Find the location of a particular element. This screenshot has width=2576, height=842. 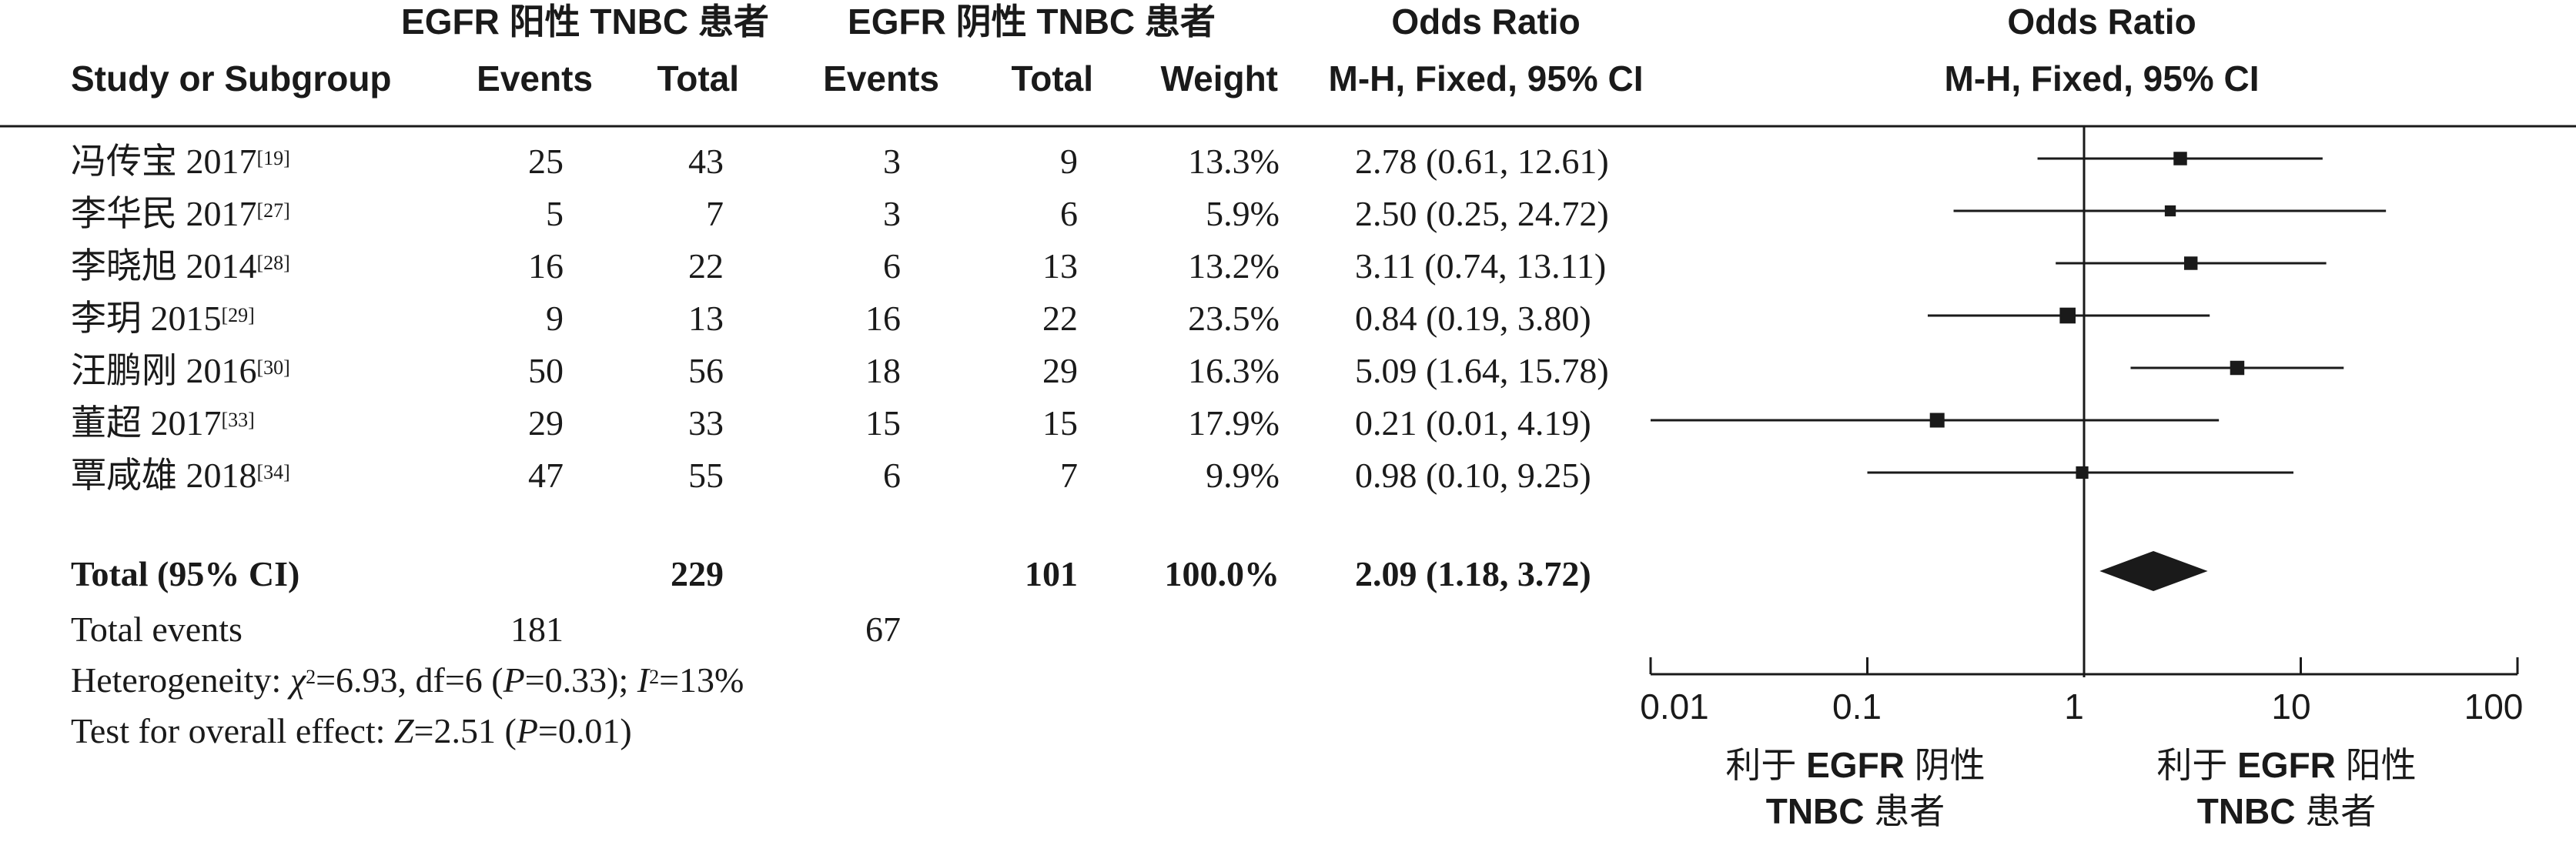

ci-text-cell: 2.50 (0.25, 24.72) is located at coordinates (1482, 213).